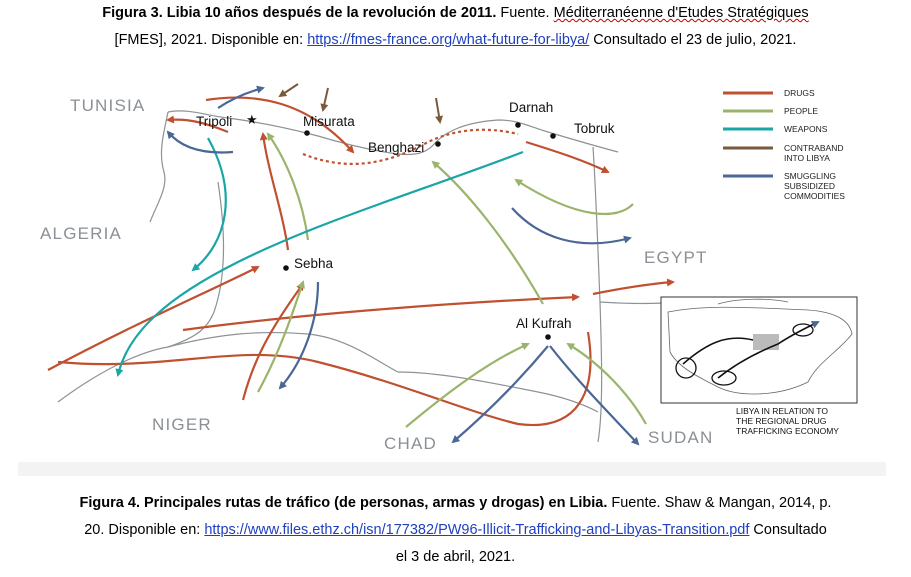 This screenshot has width=911, height=577. Describe the element at coordinates (438, 144) in the screenshot. I see `benghazi-dot` at that location.